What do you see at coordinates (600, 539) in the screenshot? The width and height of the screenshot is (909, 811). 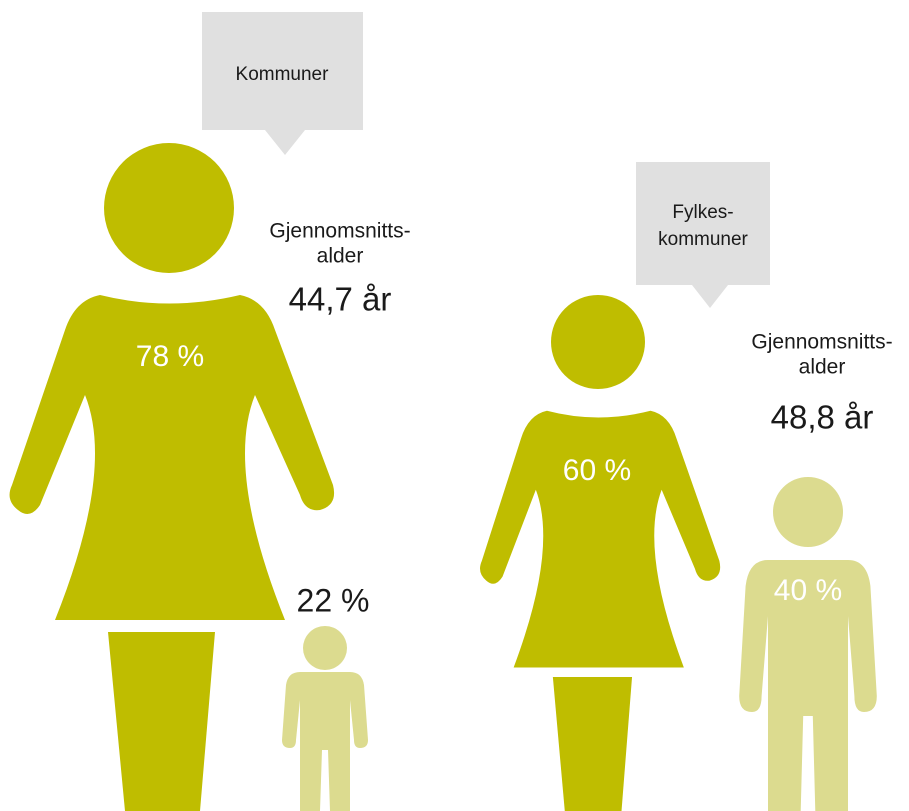 I see `woman-body` at bounding box center [600, 539].